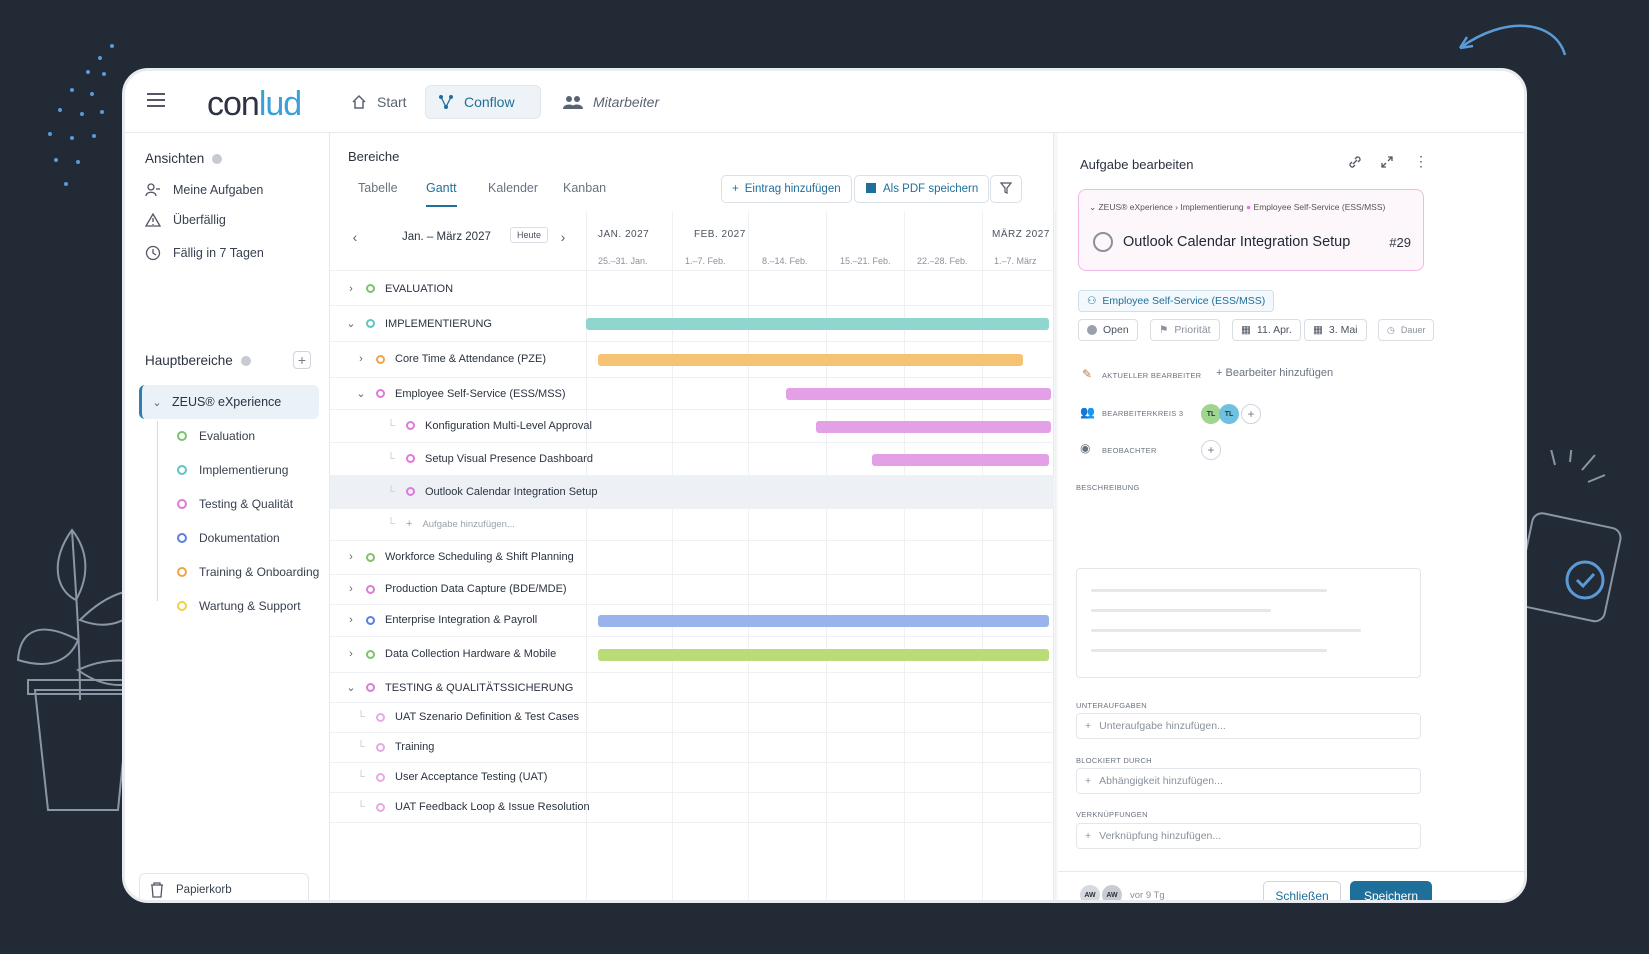  Describe the element at coordinates (204, 253) in the screenshot. I see `view-faellig-7-tagen: Fällig in 7 Tagen` at that location.